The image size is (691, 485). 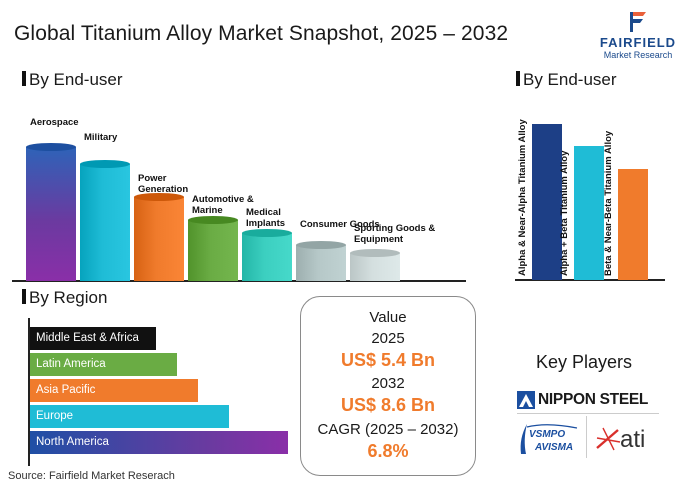 I want to click on region-bar-label: North America, so click(x=72, y=442).